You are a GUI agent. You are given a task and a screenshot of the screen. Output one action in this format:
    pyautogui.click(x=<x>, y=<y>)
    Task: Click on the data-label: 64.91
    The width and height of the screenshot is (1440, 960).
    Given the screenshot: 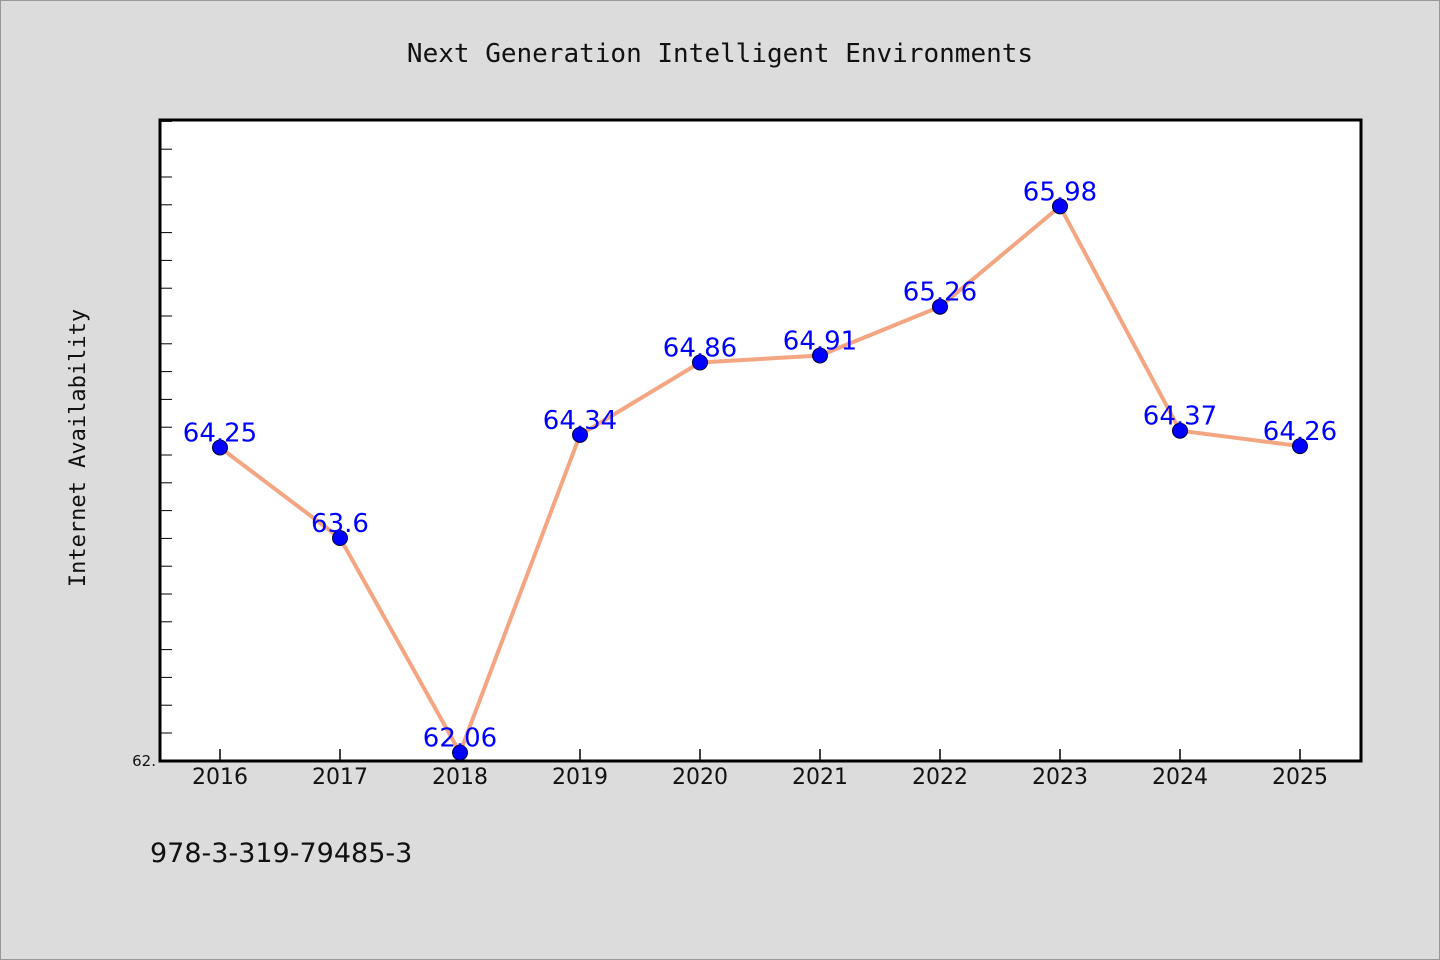 What is the action you would take?
    pyautogui.click(x=820, y=342)
    